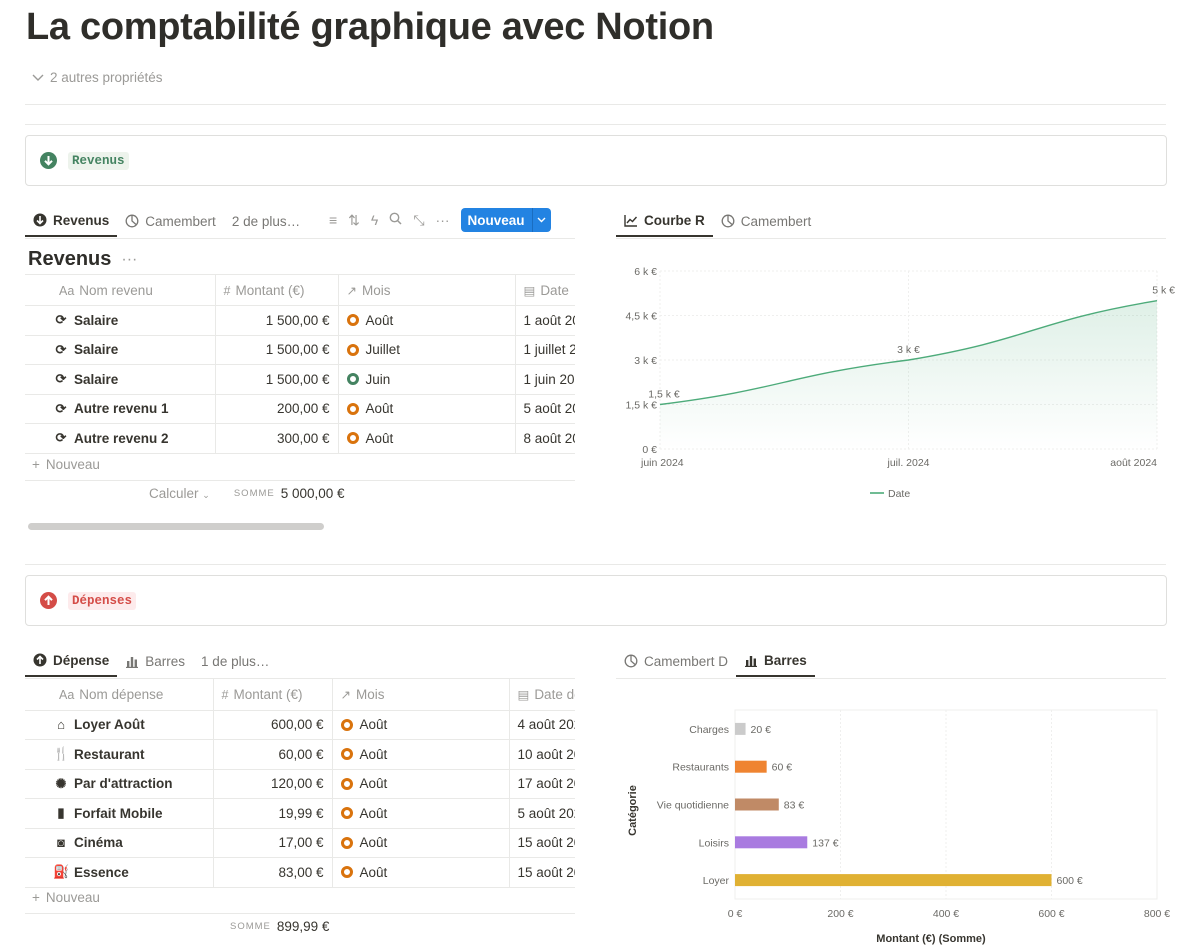  What do you see at coordinates (782, 768) in the screenshot?
I see `bar-value-label: 60 €` at bounding box center [782, 768].